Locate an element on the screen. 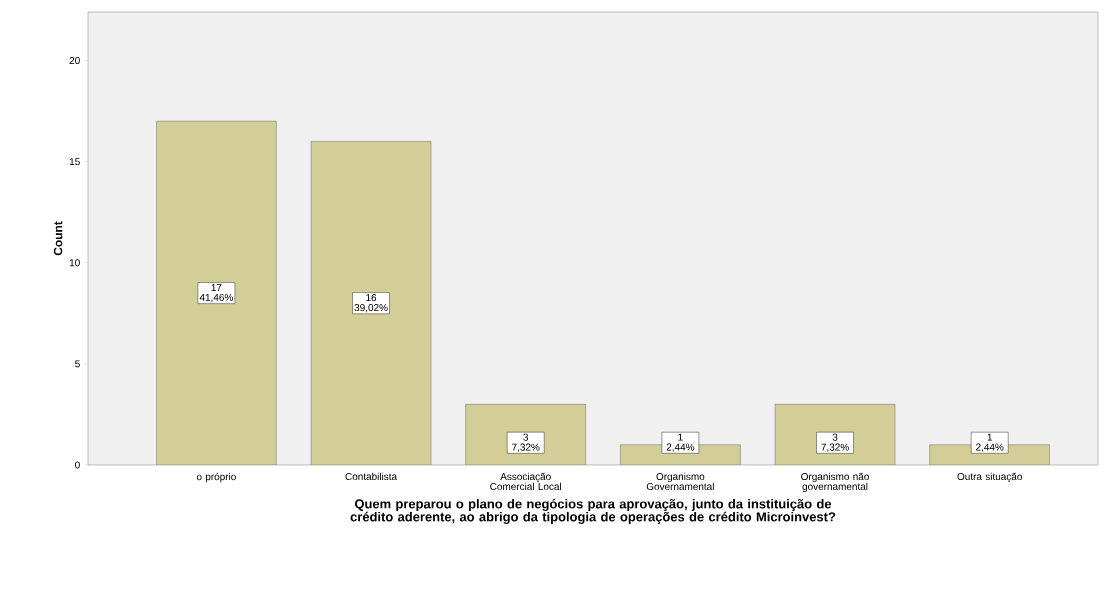  x-tick-label: Outra situação is located at coordinates (989, 477).